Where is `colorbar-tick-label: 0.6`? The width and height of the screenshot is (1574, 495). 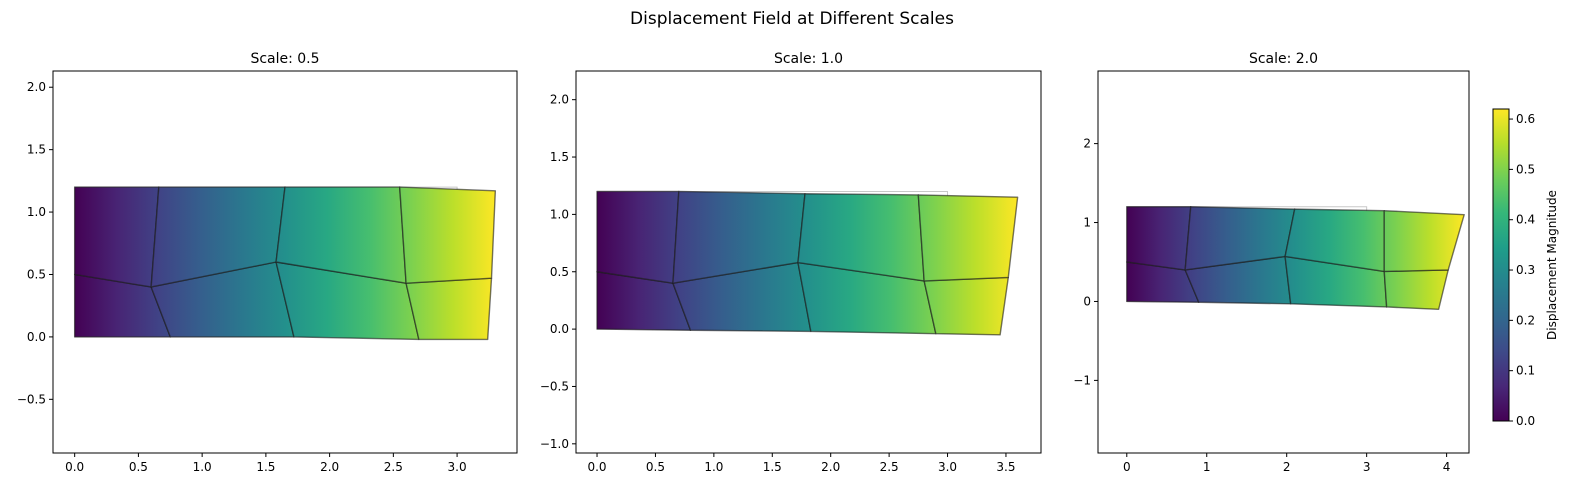 colorbar-tick-label: 0.6 is located at coordinates (1525, 119).